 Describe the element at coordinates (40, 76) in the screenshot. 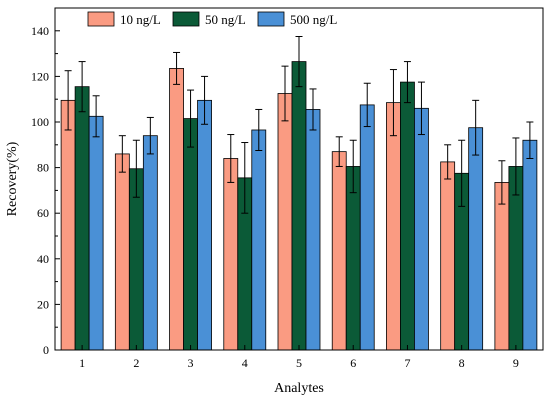

I see `y-tick-label: 120` at that location.